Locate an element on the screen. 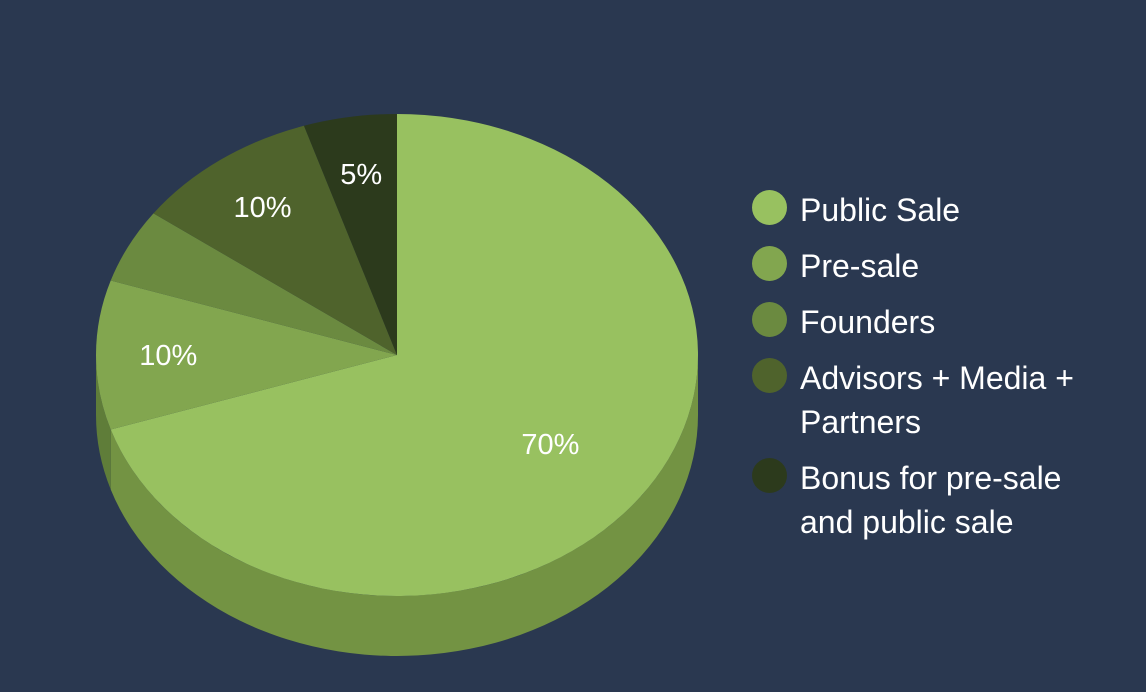 This screenshot has height=692, width=1146. legend-label: Pre-sale is located at coordinates (860, 266).